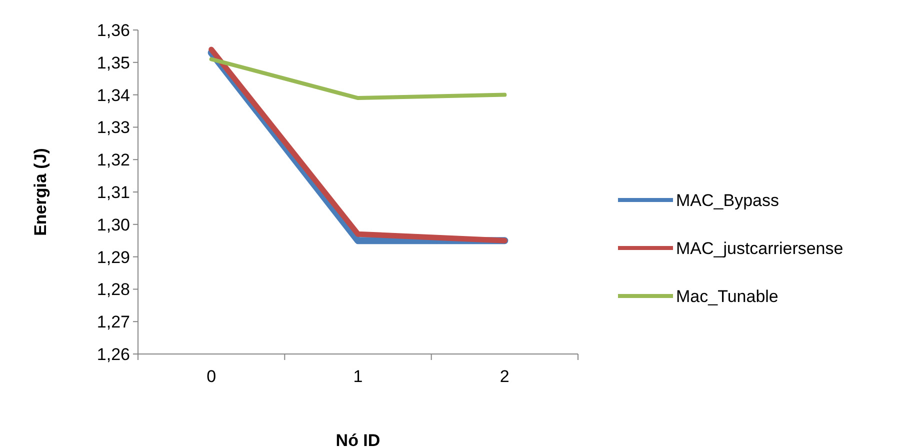 The height and width of the screenshot is (448, 906). What do you see at coordinates (113, 290) in the screenshot?
I see `y-tick-label: 1,28` at bounding box center [113, 290].